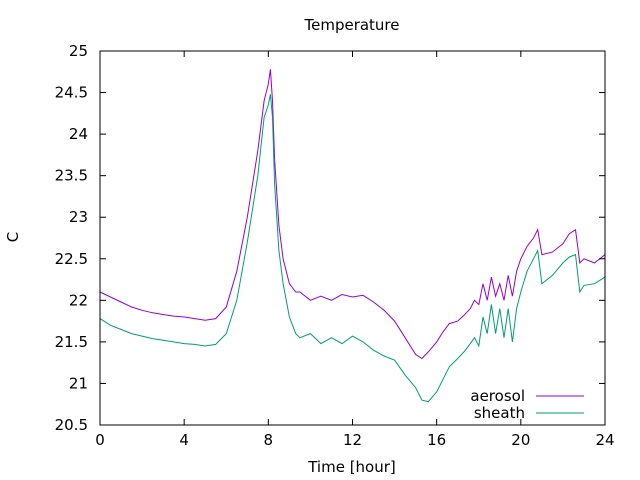 This screenshot has height=480, width=640. What do you see at coordinates (497, 396) in the screenshot?
I see `legend-label-aerosol: aerosol` at bounding box center [497, 396].